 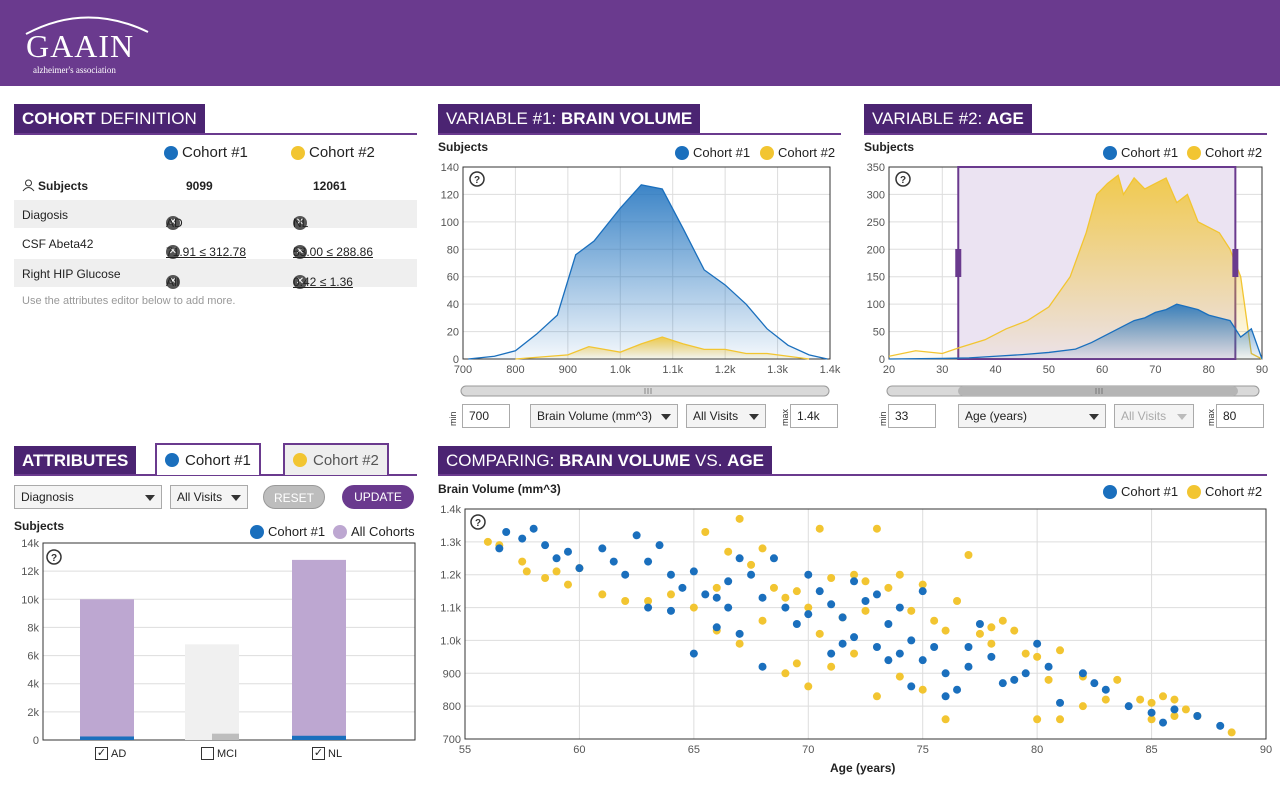 I want to click on cohort-1-column-header: Cohort #1, so click(x=206, y=152).